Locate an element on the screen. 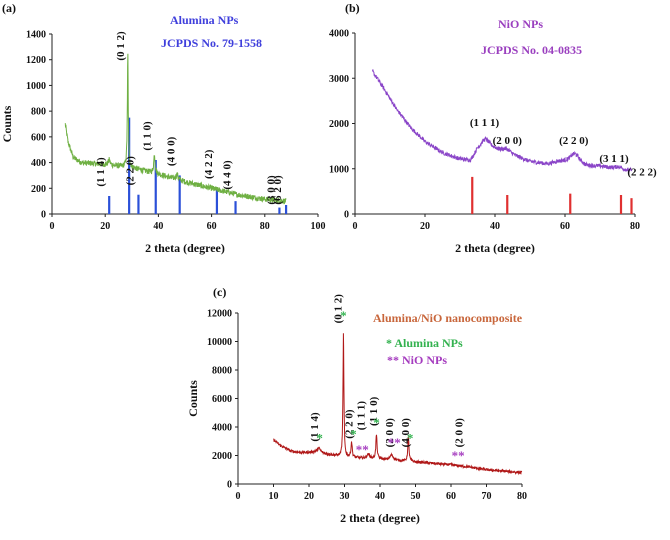 The width and height of the screenshot is (670, 540). legend-label: JCPDS No. 04-0835 is located at coordinates (531, 50).